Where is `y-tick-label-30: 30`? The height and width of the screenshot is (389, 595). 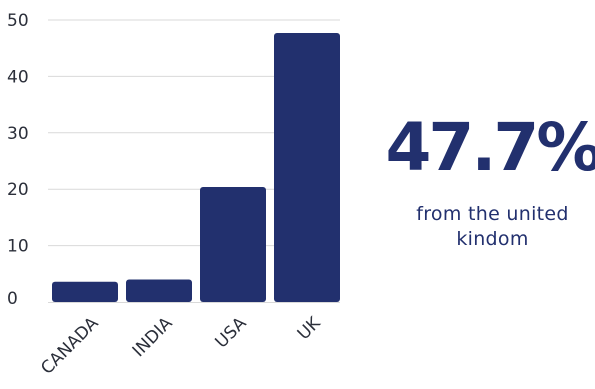 y-tick-label-30: 30 is located at coordinates (18, 134).